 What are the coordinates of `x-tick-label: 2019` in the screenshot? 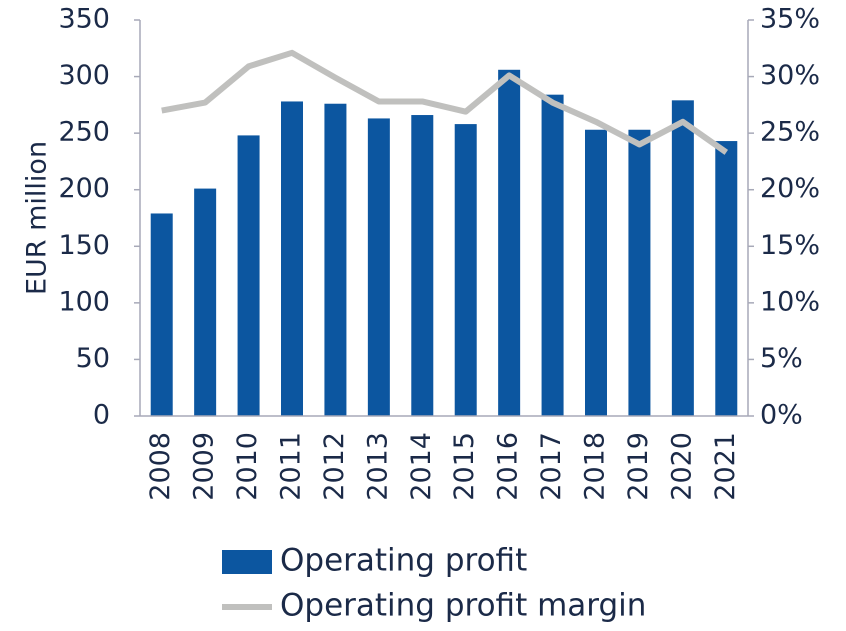 It's located at (638, 466).